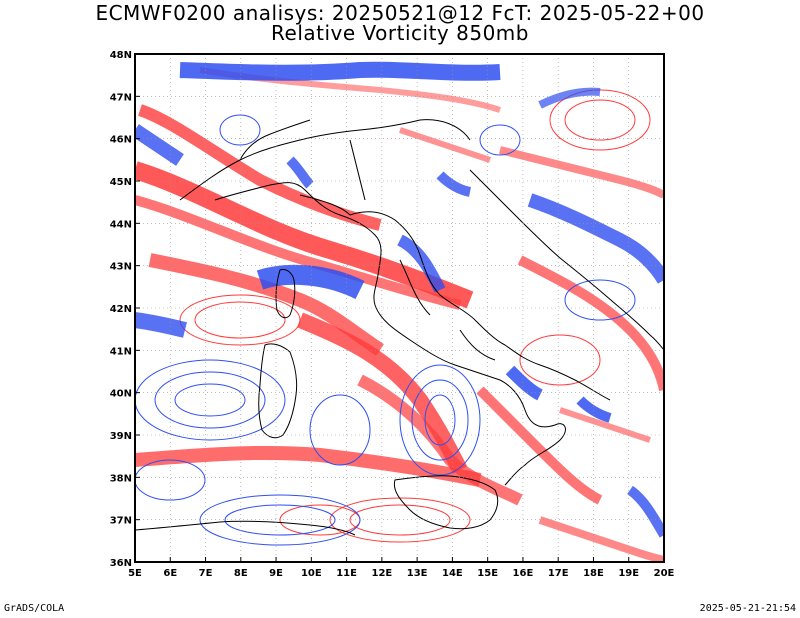 The height and width of the screenshot is (618, 800). I want to click on lon-tick-label: 8E, so click(241, 573).